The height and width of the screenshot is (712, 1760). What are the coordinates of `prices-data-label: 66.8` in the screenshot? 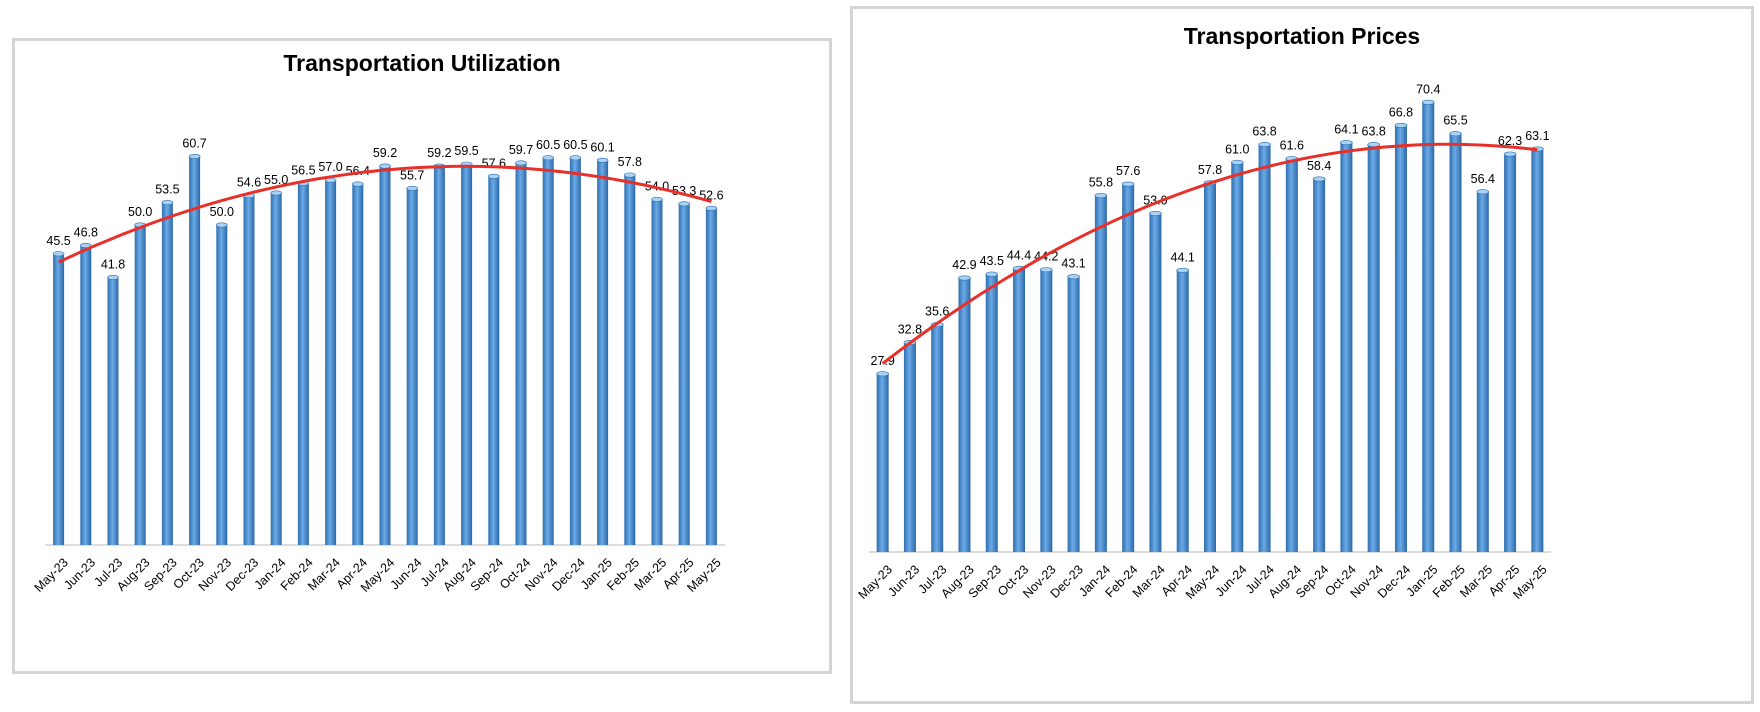 It's located at (1401, 112).